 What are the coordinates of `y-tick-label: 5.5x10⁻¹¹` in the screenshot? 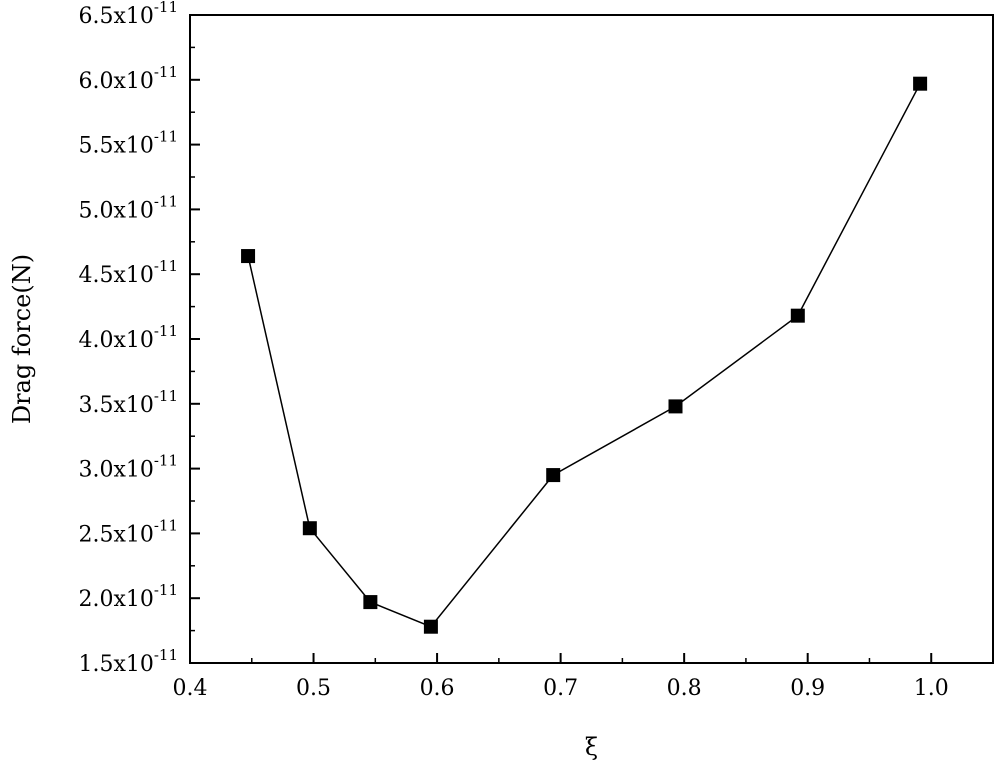 It's located at (128, 143).